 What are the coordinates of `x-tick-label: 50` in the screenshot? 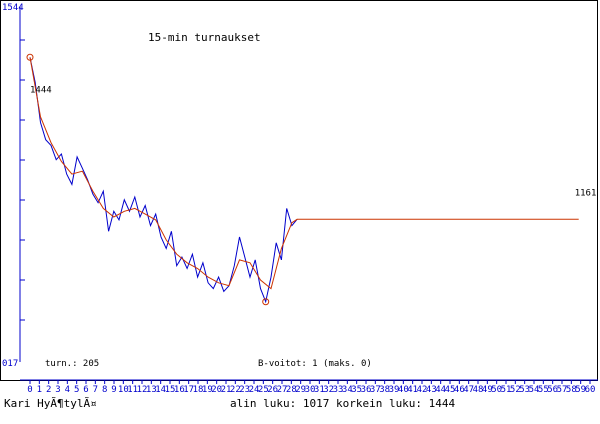 It's located at (496, 390).